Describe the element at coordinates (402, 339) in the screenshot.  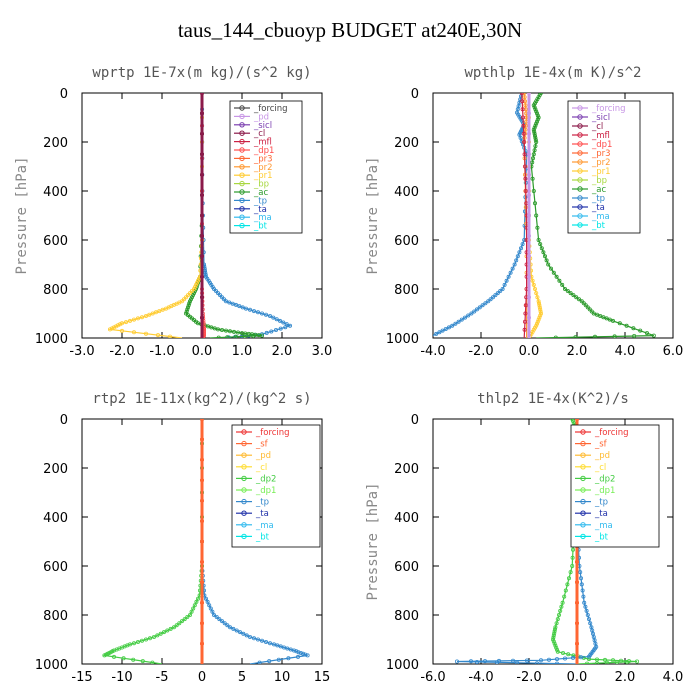
I see `y-tick-label: 1000` at that location.